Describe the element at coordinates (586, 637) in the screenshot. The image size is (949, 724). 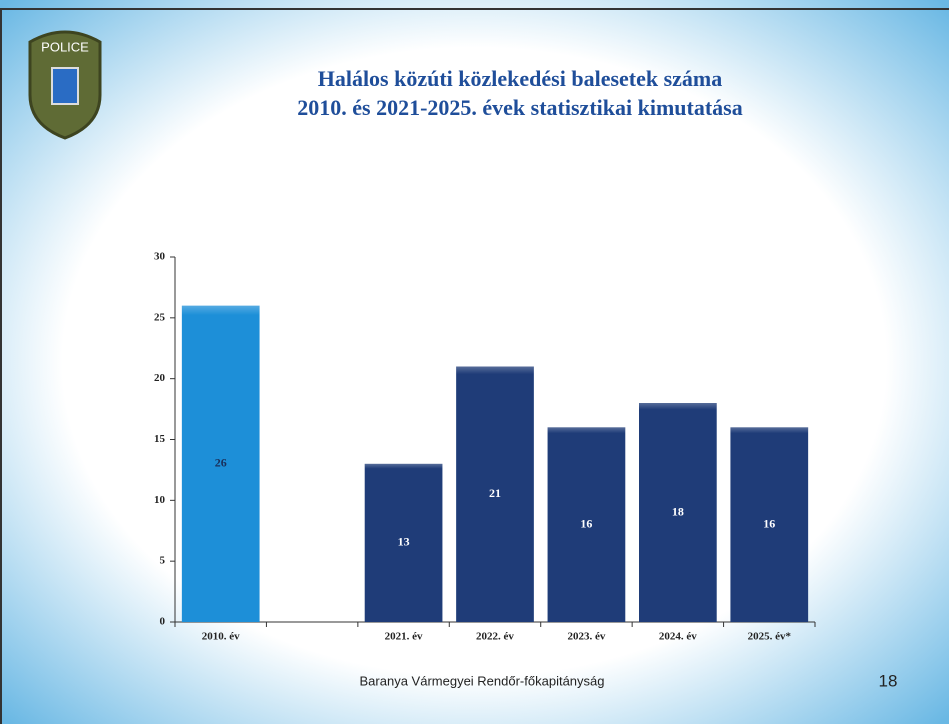
I see `x-tick-label: 2023. év` at that location.